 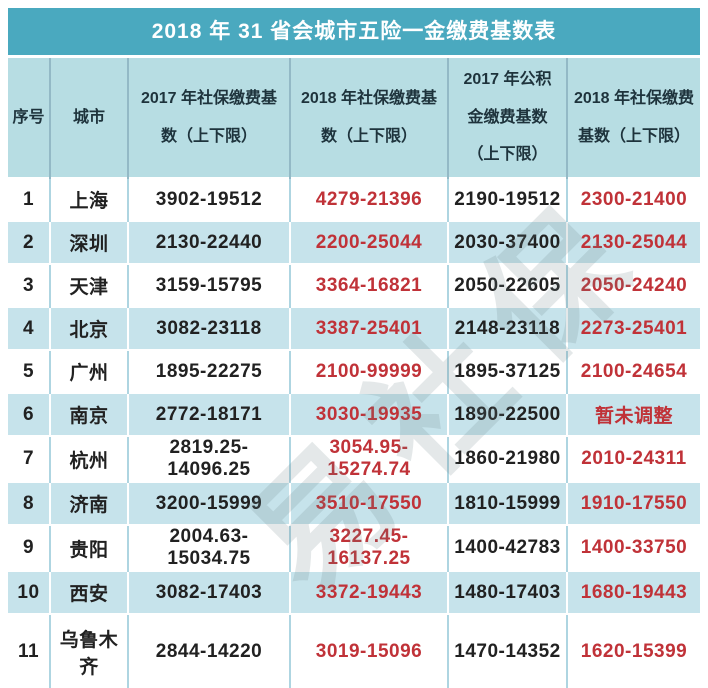 What do you see at coordinates (208, 285) in the screenshot?
I see `cell-sb2017: 3159-15795` at bounding box center [208, 285].